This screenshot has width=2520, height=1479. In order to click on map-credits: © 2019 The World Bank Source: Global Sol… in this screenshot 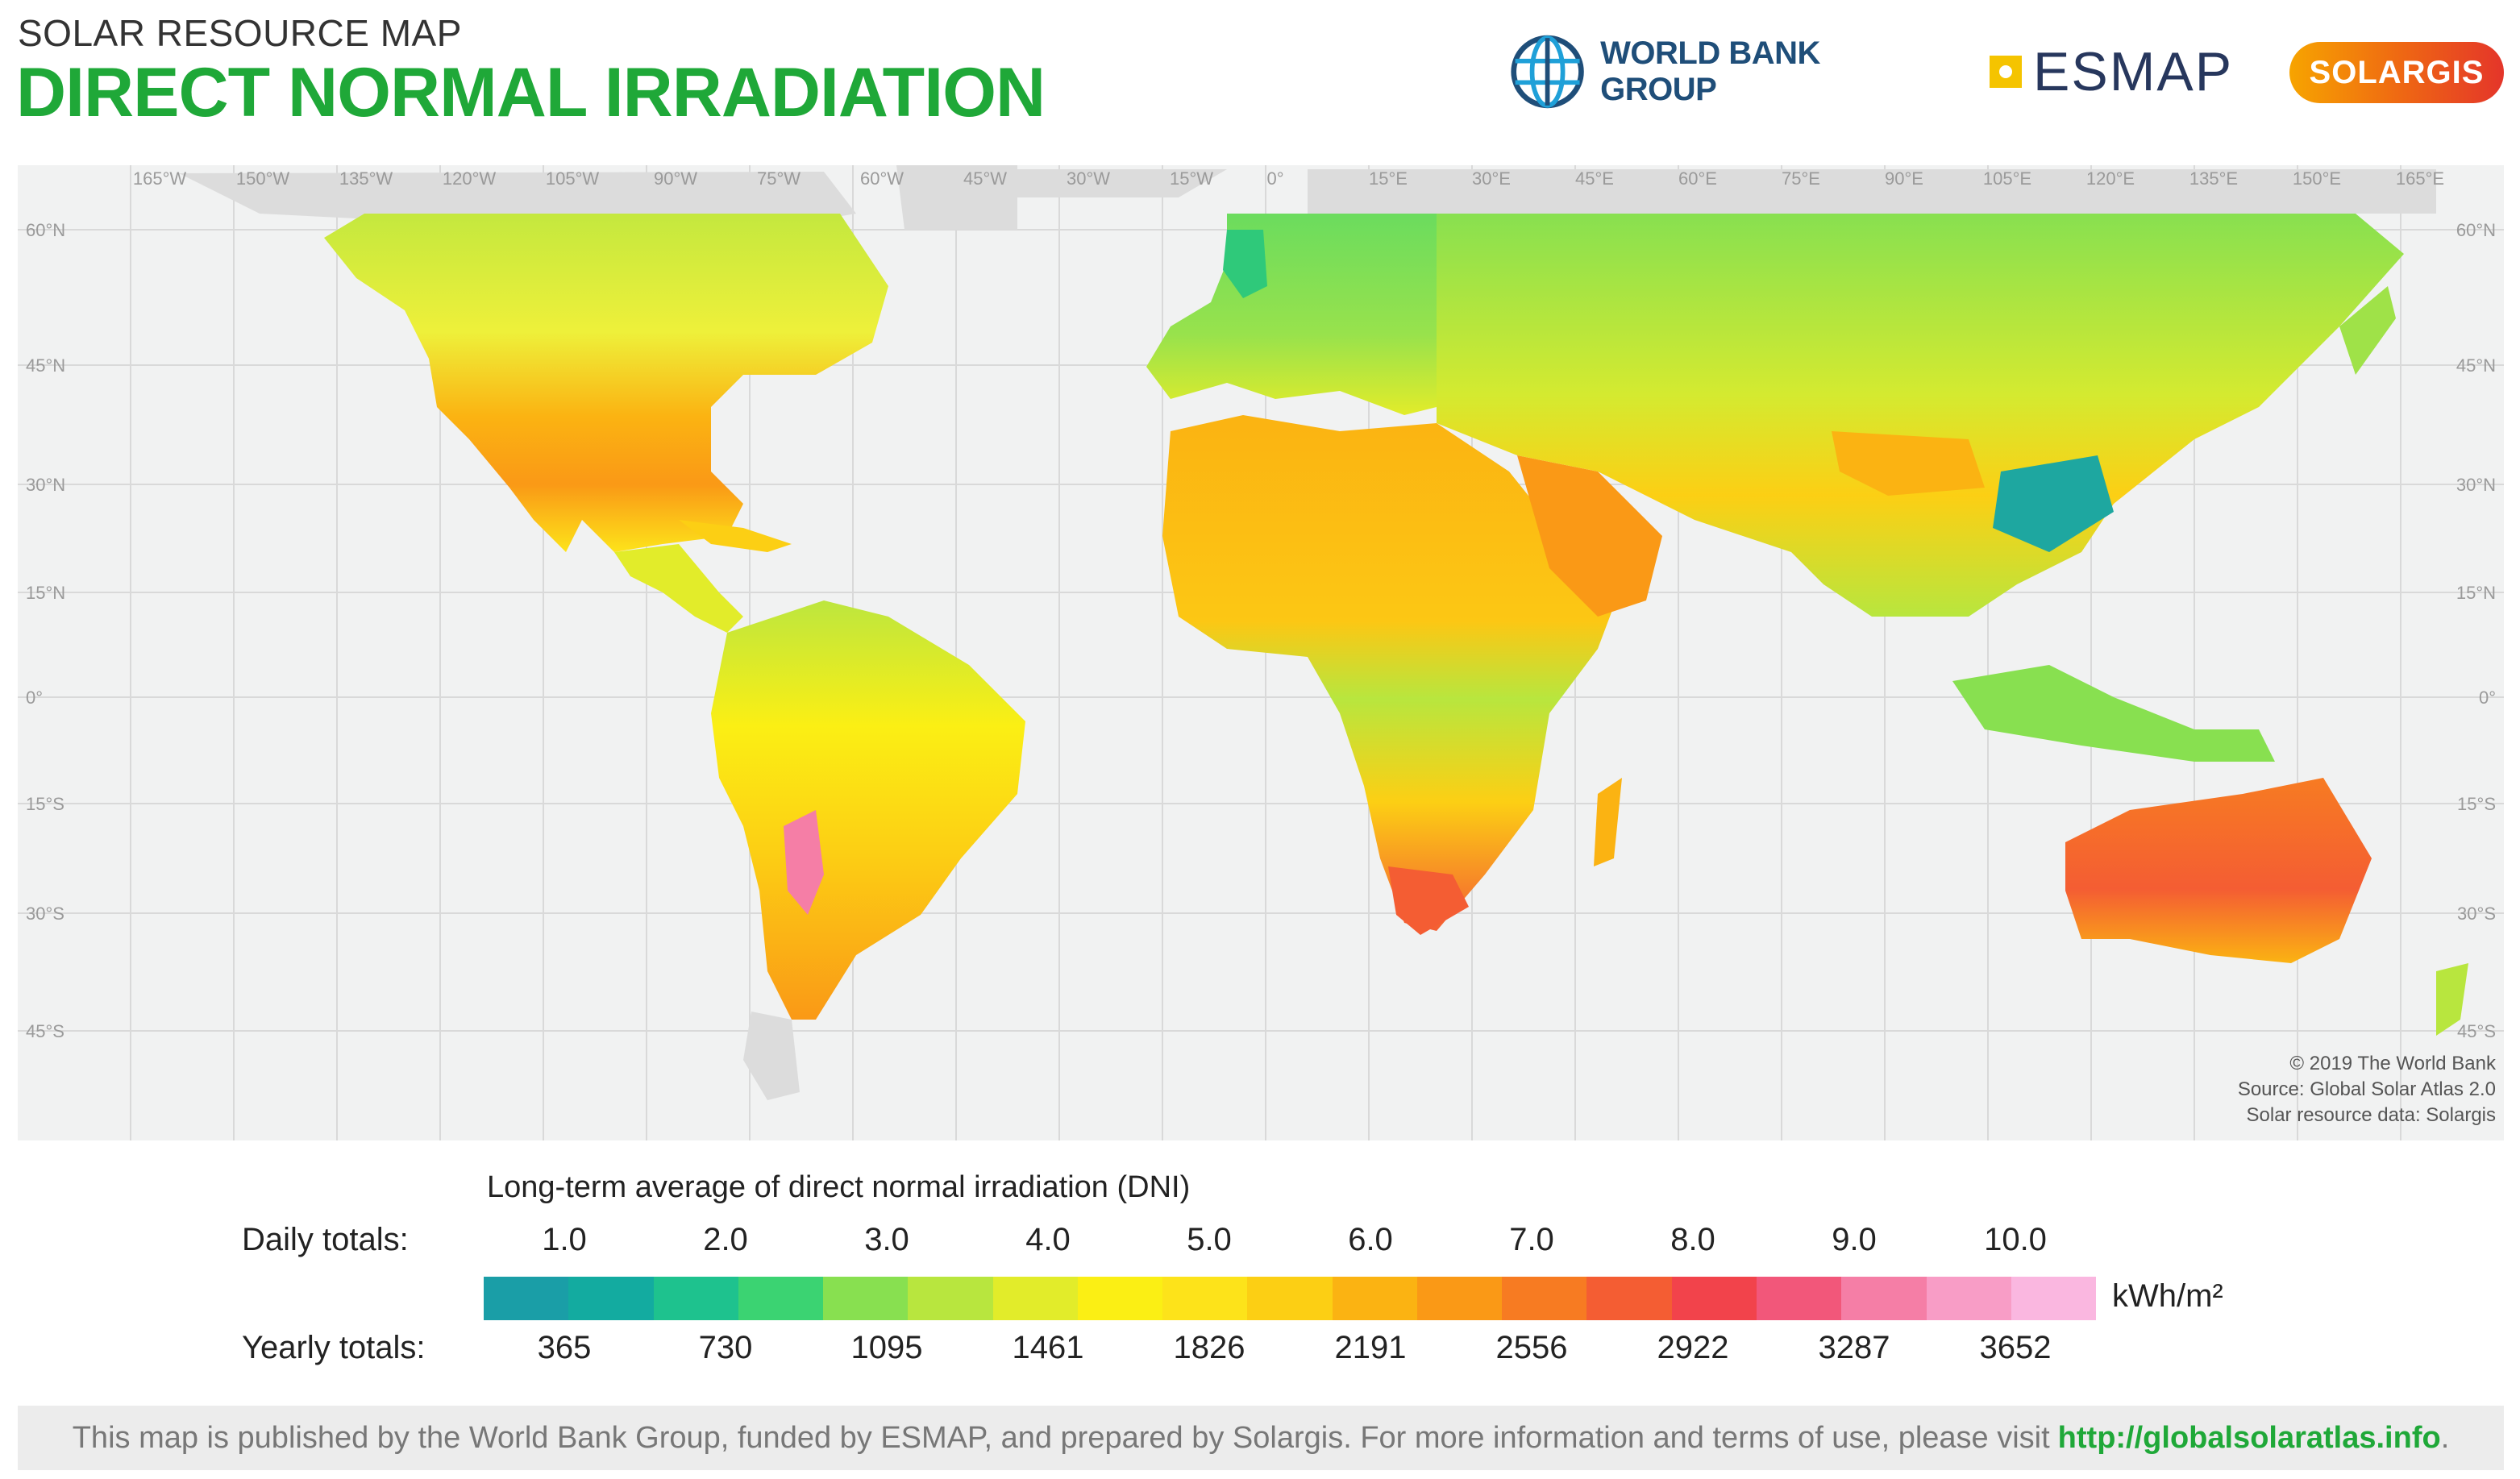, I will do `click(2367, 1089)`.